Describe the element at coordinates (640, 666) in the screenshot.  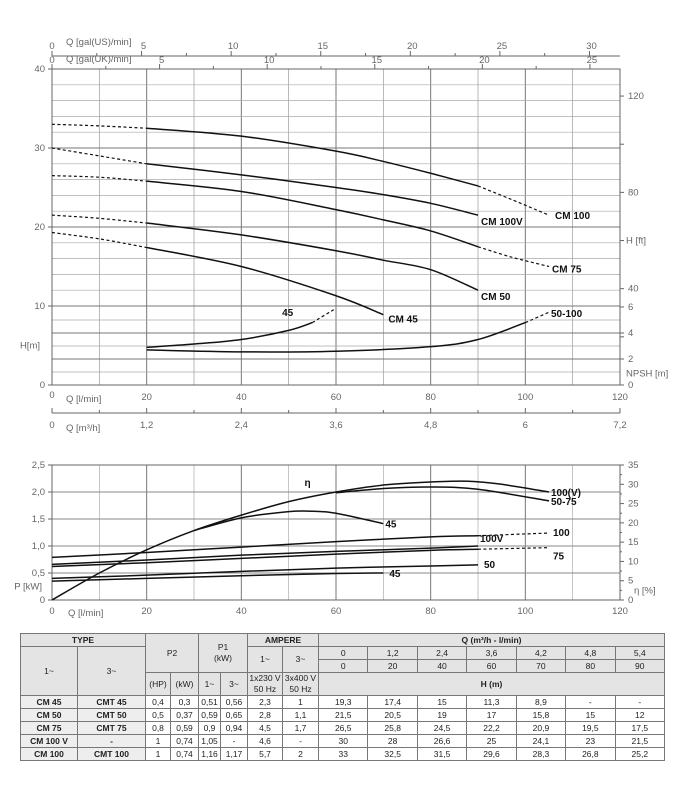
I see `q-lmin-value: 90` at that location.